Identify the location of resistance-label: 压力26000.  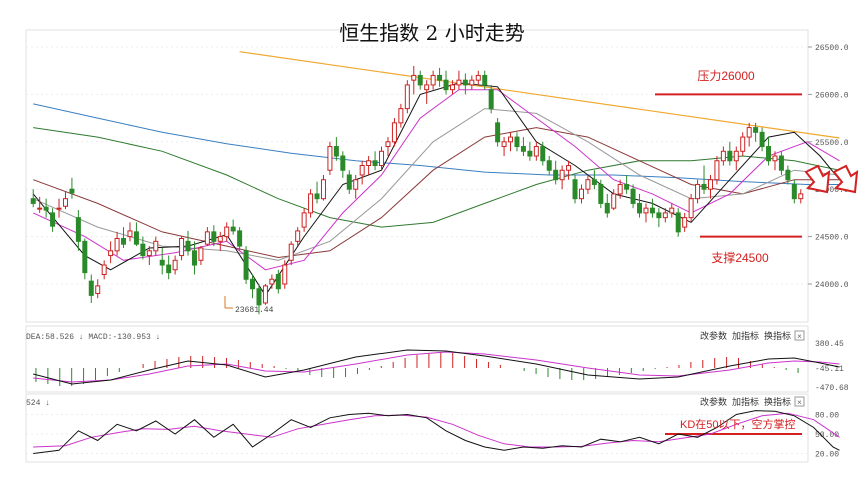
(726, 76).